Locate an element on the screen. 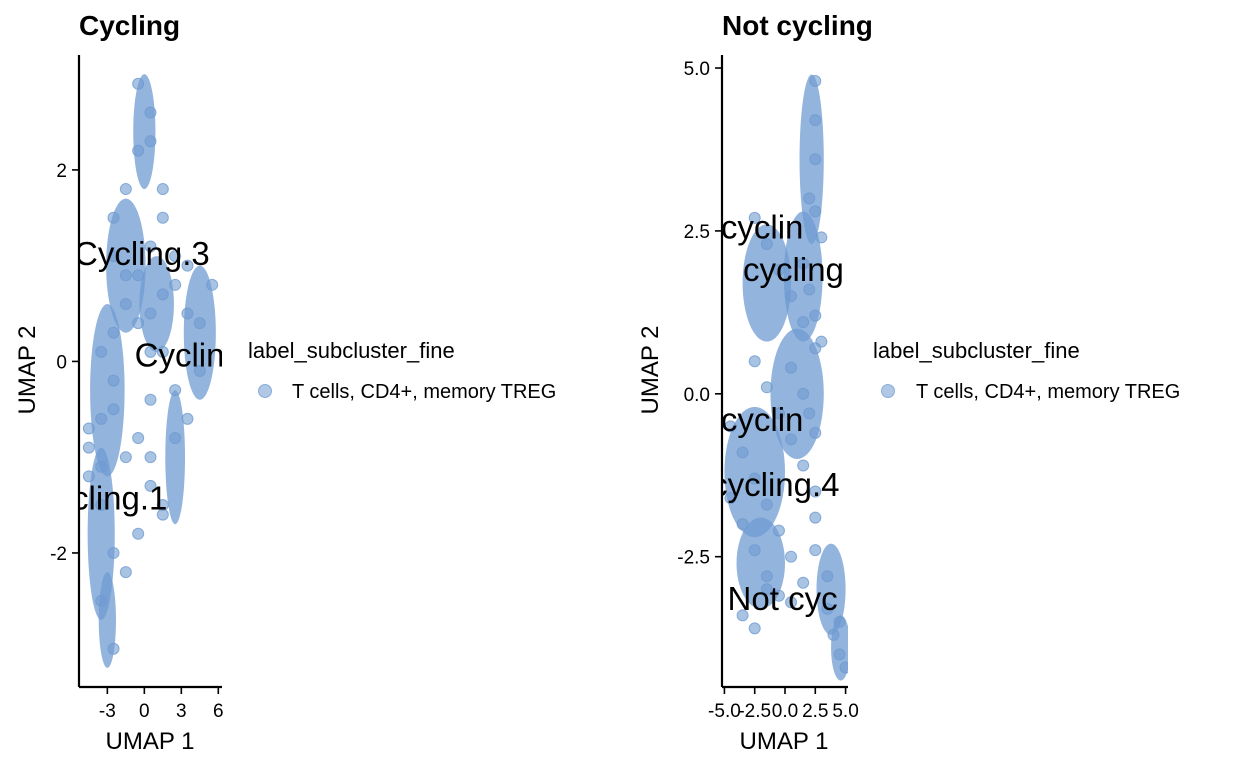 The image size is (1248, 768). ticks-not-cycling: -5.0-2.5 0.0 2.5 5.05.02.50.0-2.5 is located at coordinates (768, 390).